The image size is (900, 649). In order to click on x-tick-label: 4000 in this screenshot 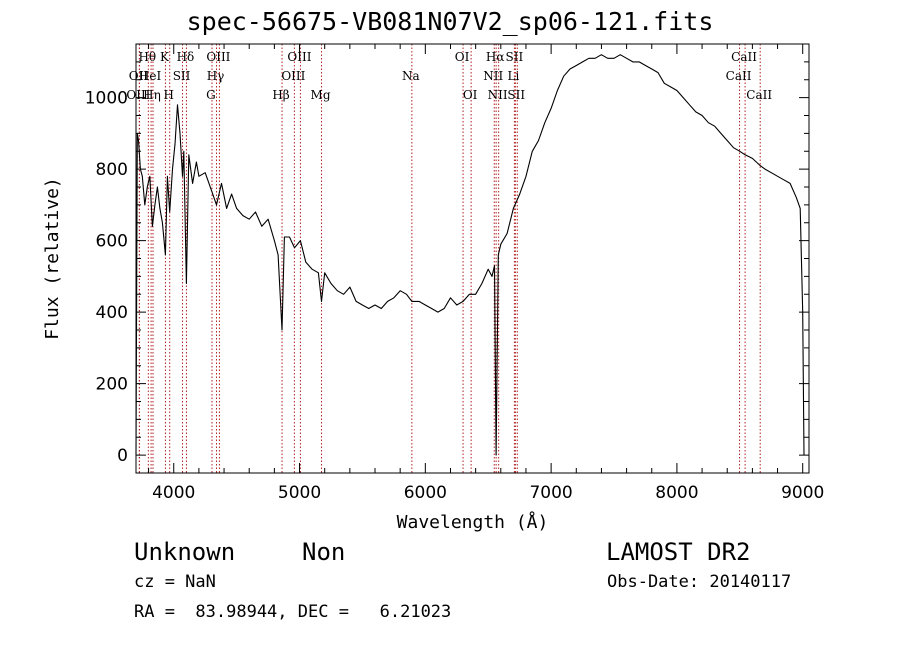, I will do `click(173, 493)`.